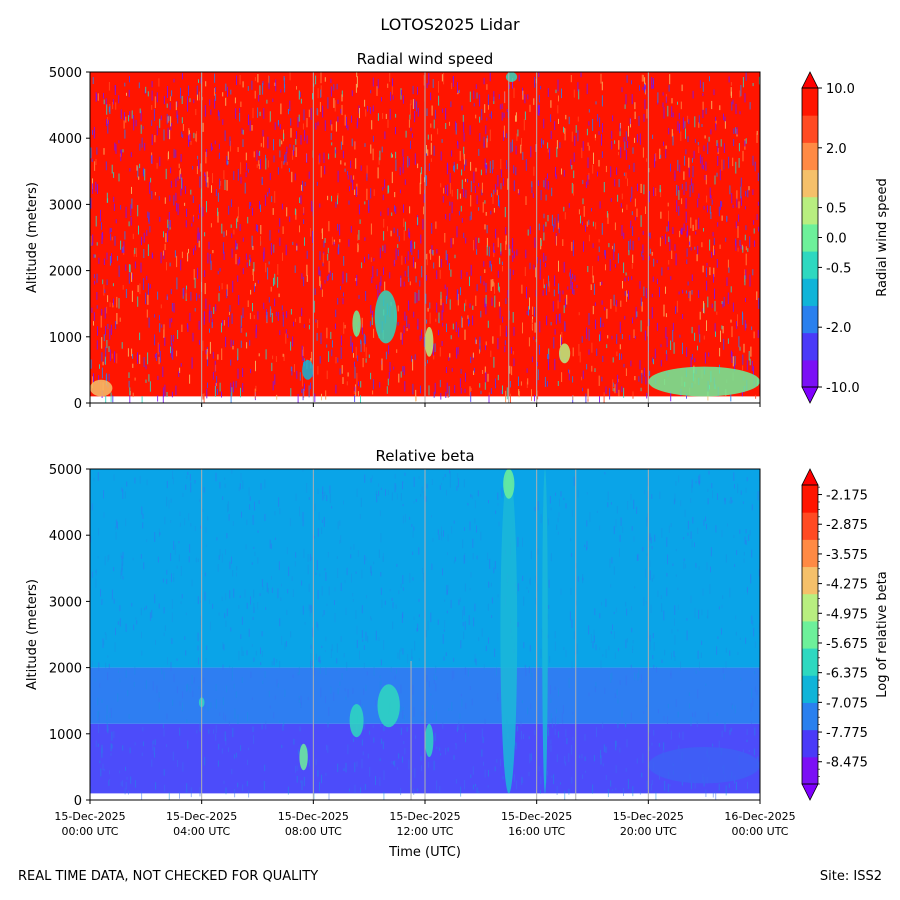  Describe the element at coordinates (509, 484) in the screenshot. I see `top-plume` at that location.